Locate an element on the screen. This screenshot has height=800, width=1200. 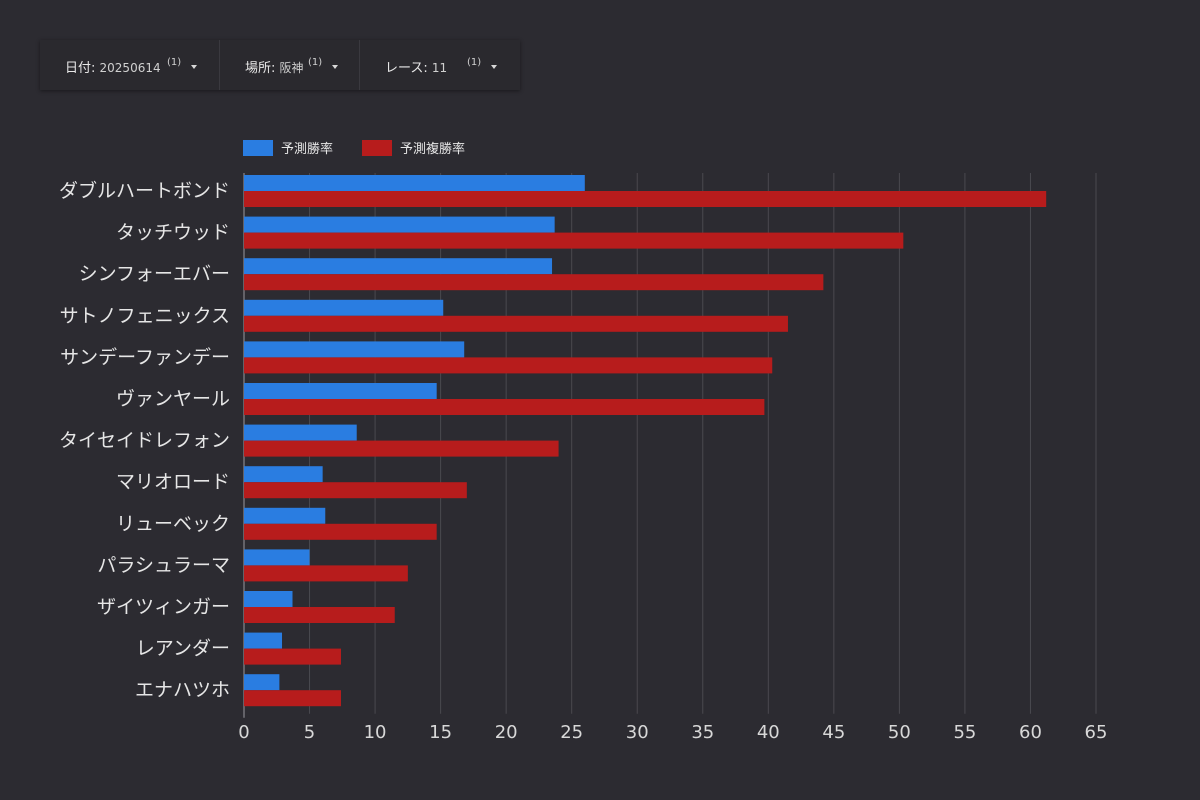
race-filter-label: レース: 11 is located at coordinates (416, 68).